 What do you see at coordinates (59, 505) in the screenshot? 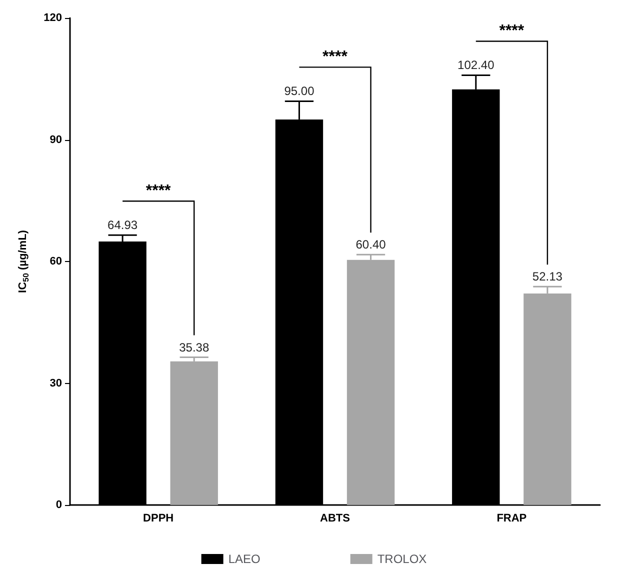
I see `y-tick-label: 0` at bounding box center [59, 505].